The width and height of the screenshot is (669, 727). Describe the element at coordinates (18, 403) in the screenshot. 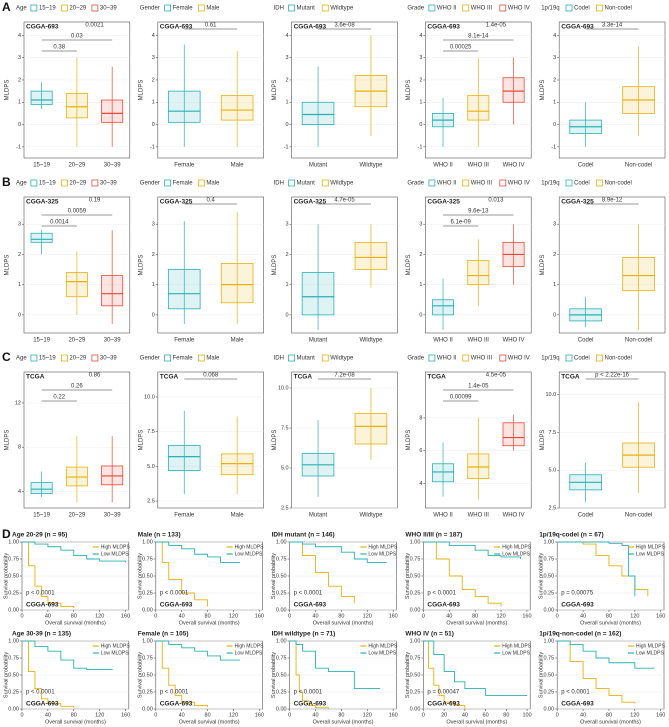

I see `y-tick-label: 12` at that location.